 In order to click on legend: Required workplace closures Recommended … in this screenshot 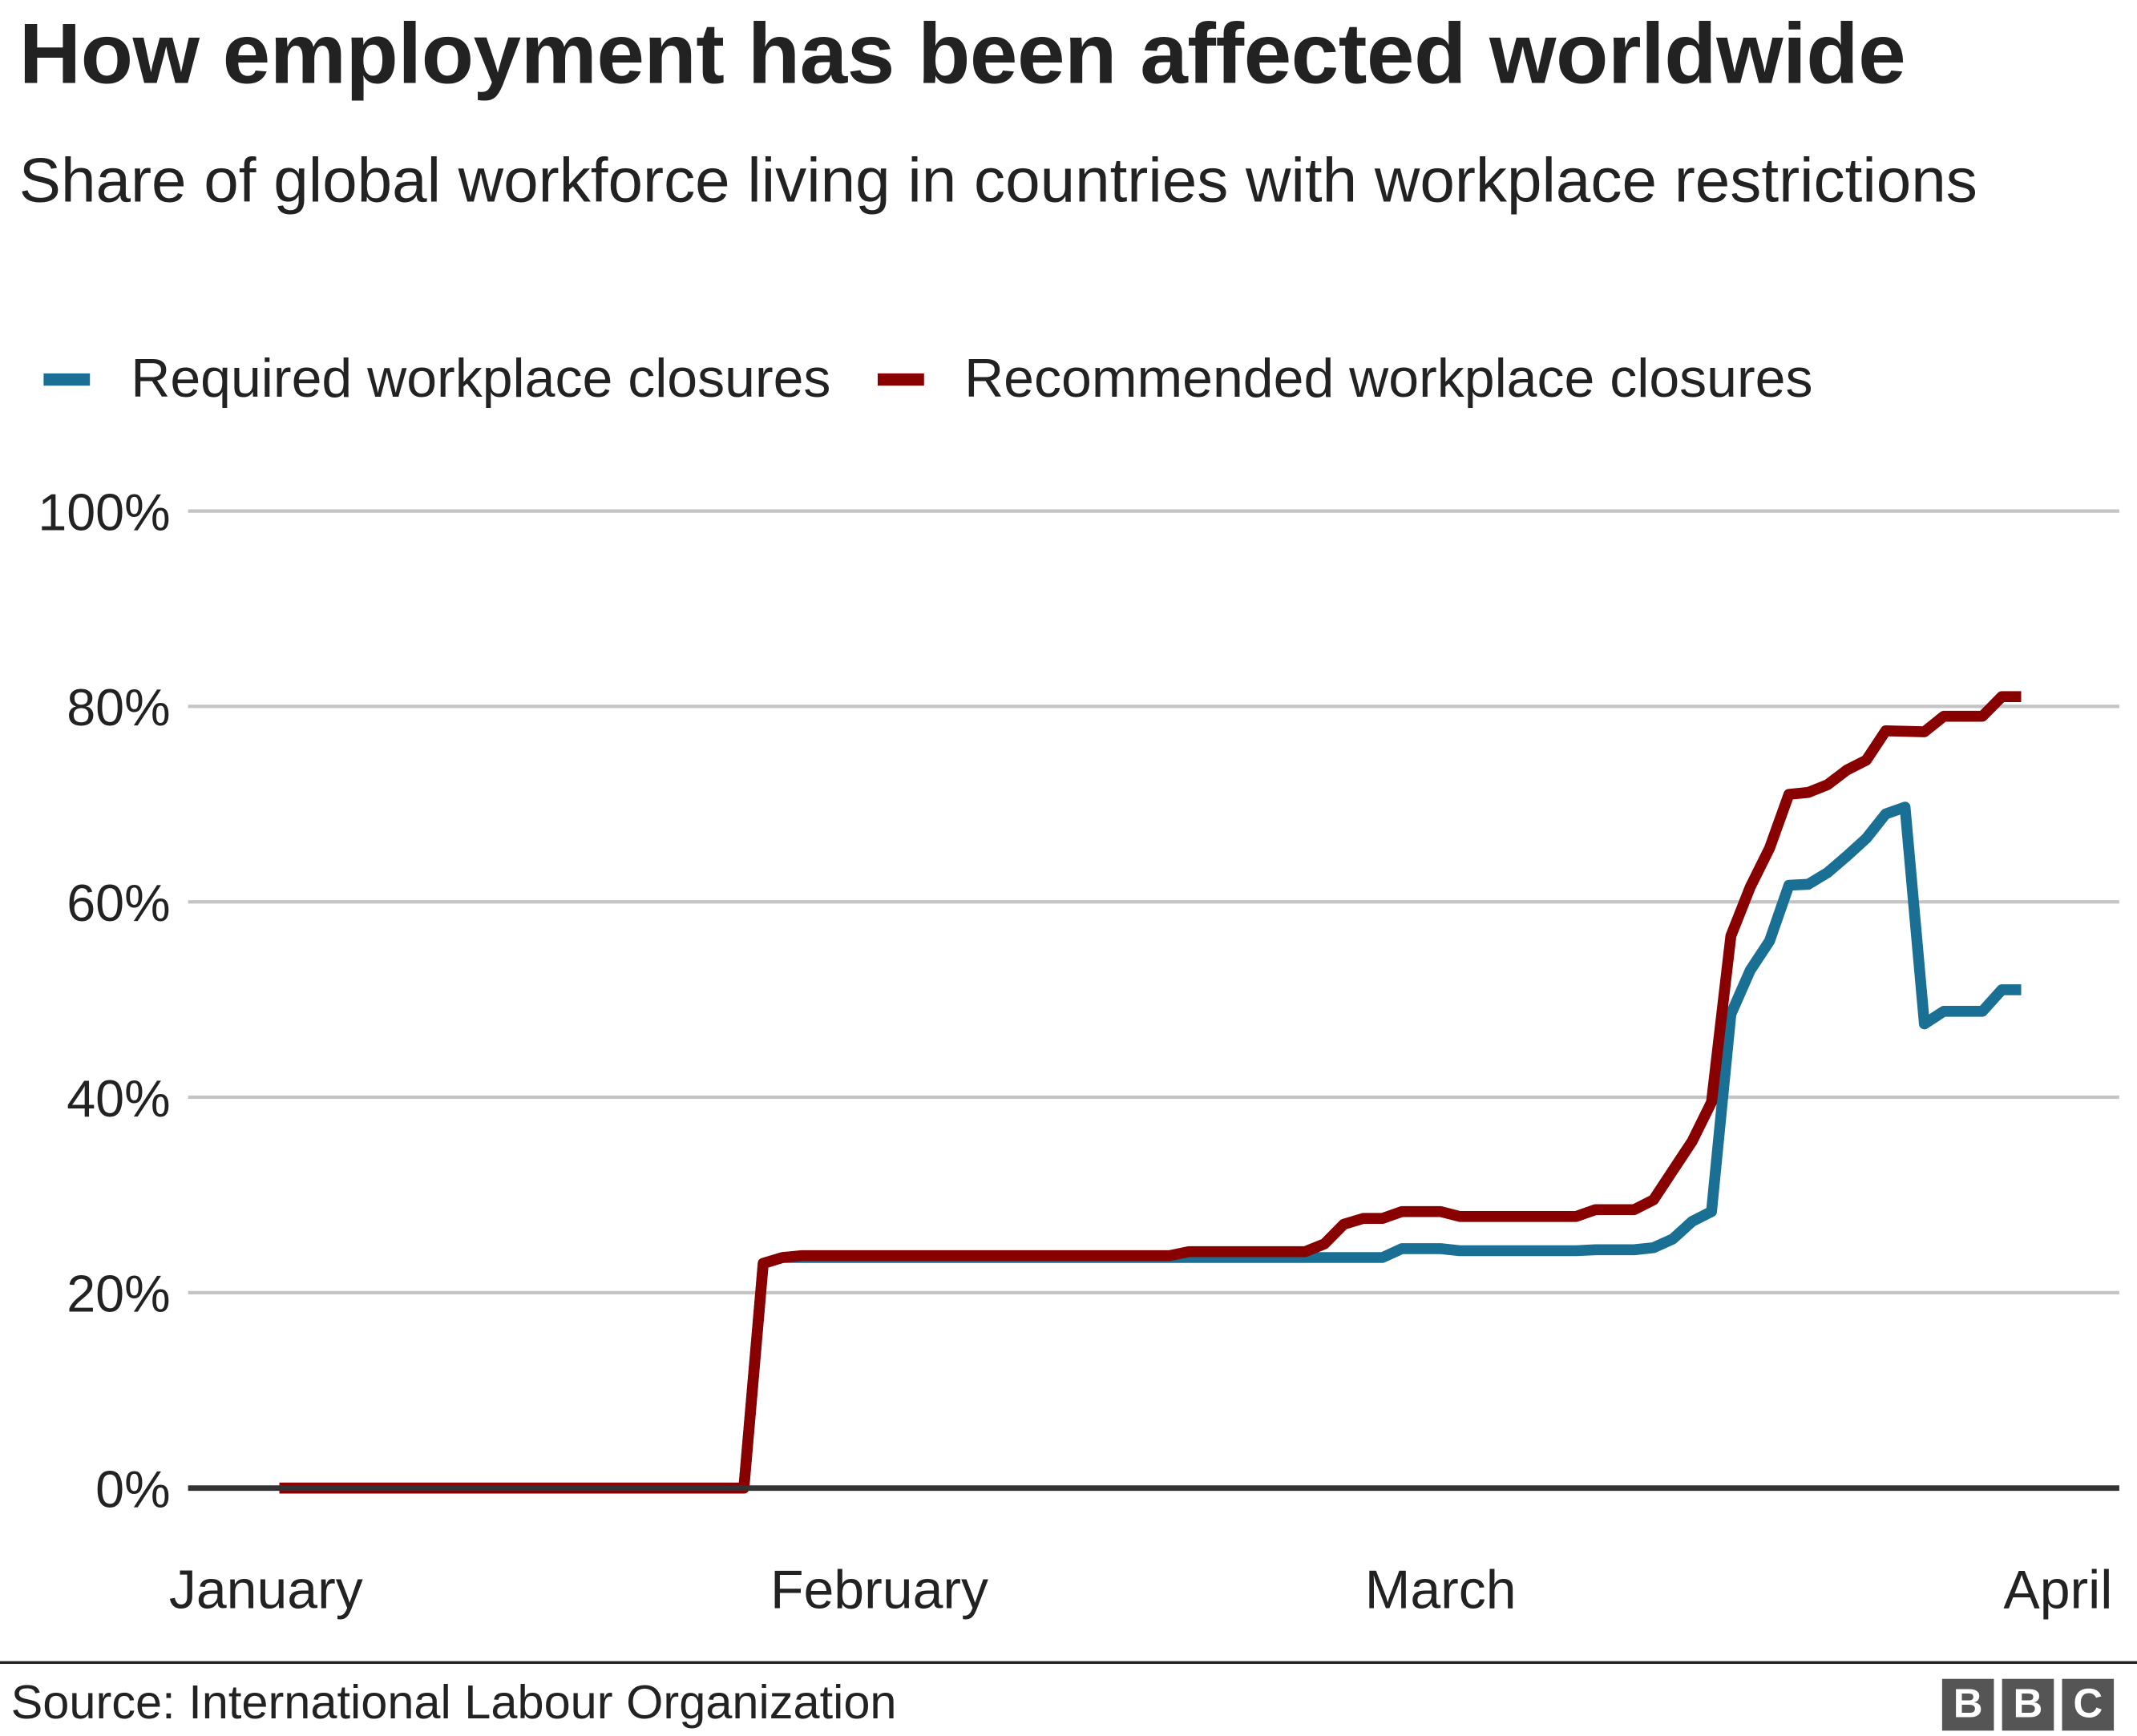, I will do `click(951, 380)`.